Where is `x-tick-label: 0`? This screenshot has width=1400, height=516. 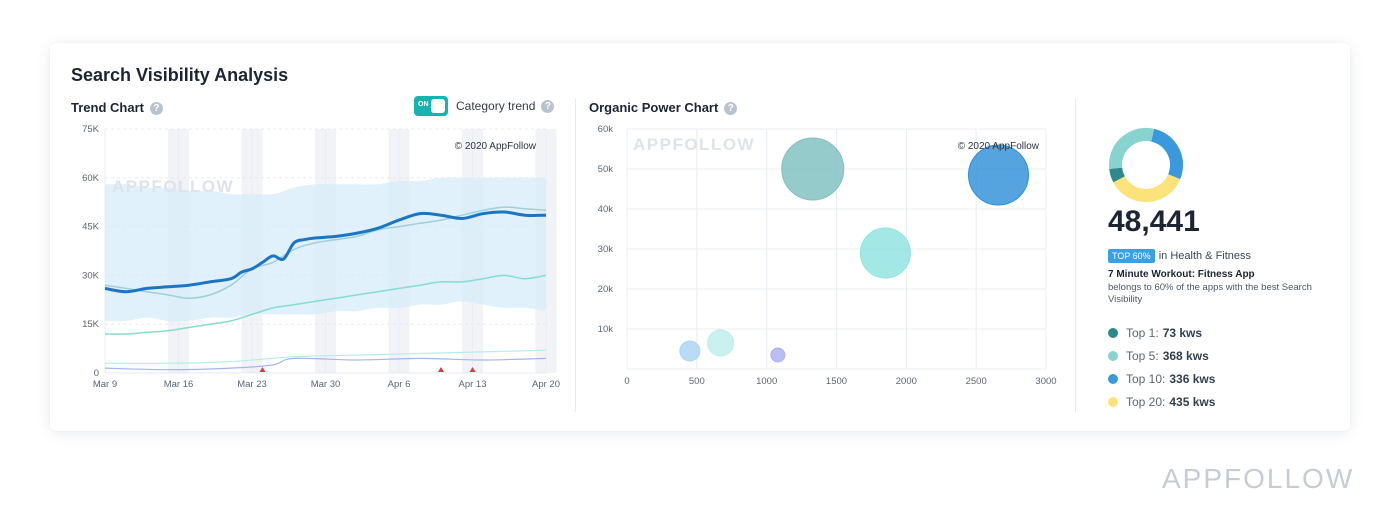
x-tick-label: 0 is located at coordinates (626, 381).